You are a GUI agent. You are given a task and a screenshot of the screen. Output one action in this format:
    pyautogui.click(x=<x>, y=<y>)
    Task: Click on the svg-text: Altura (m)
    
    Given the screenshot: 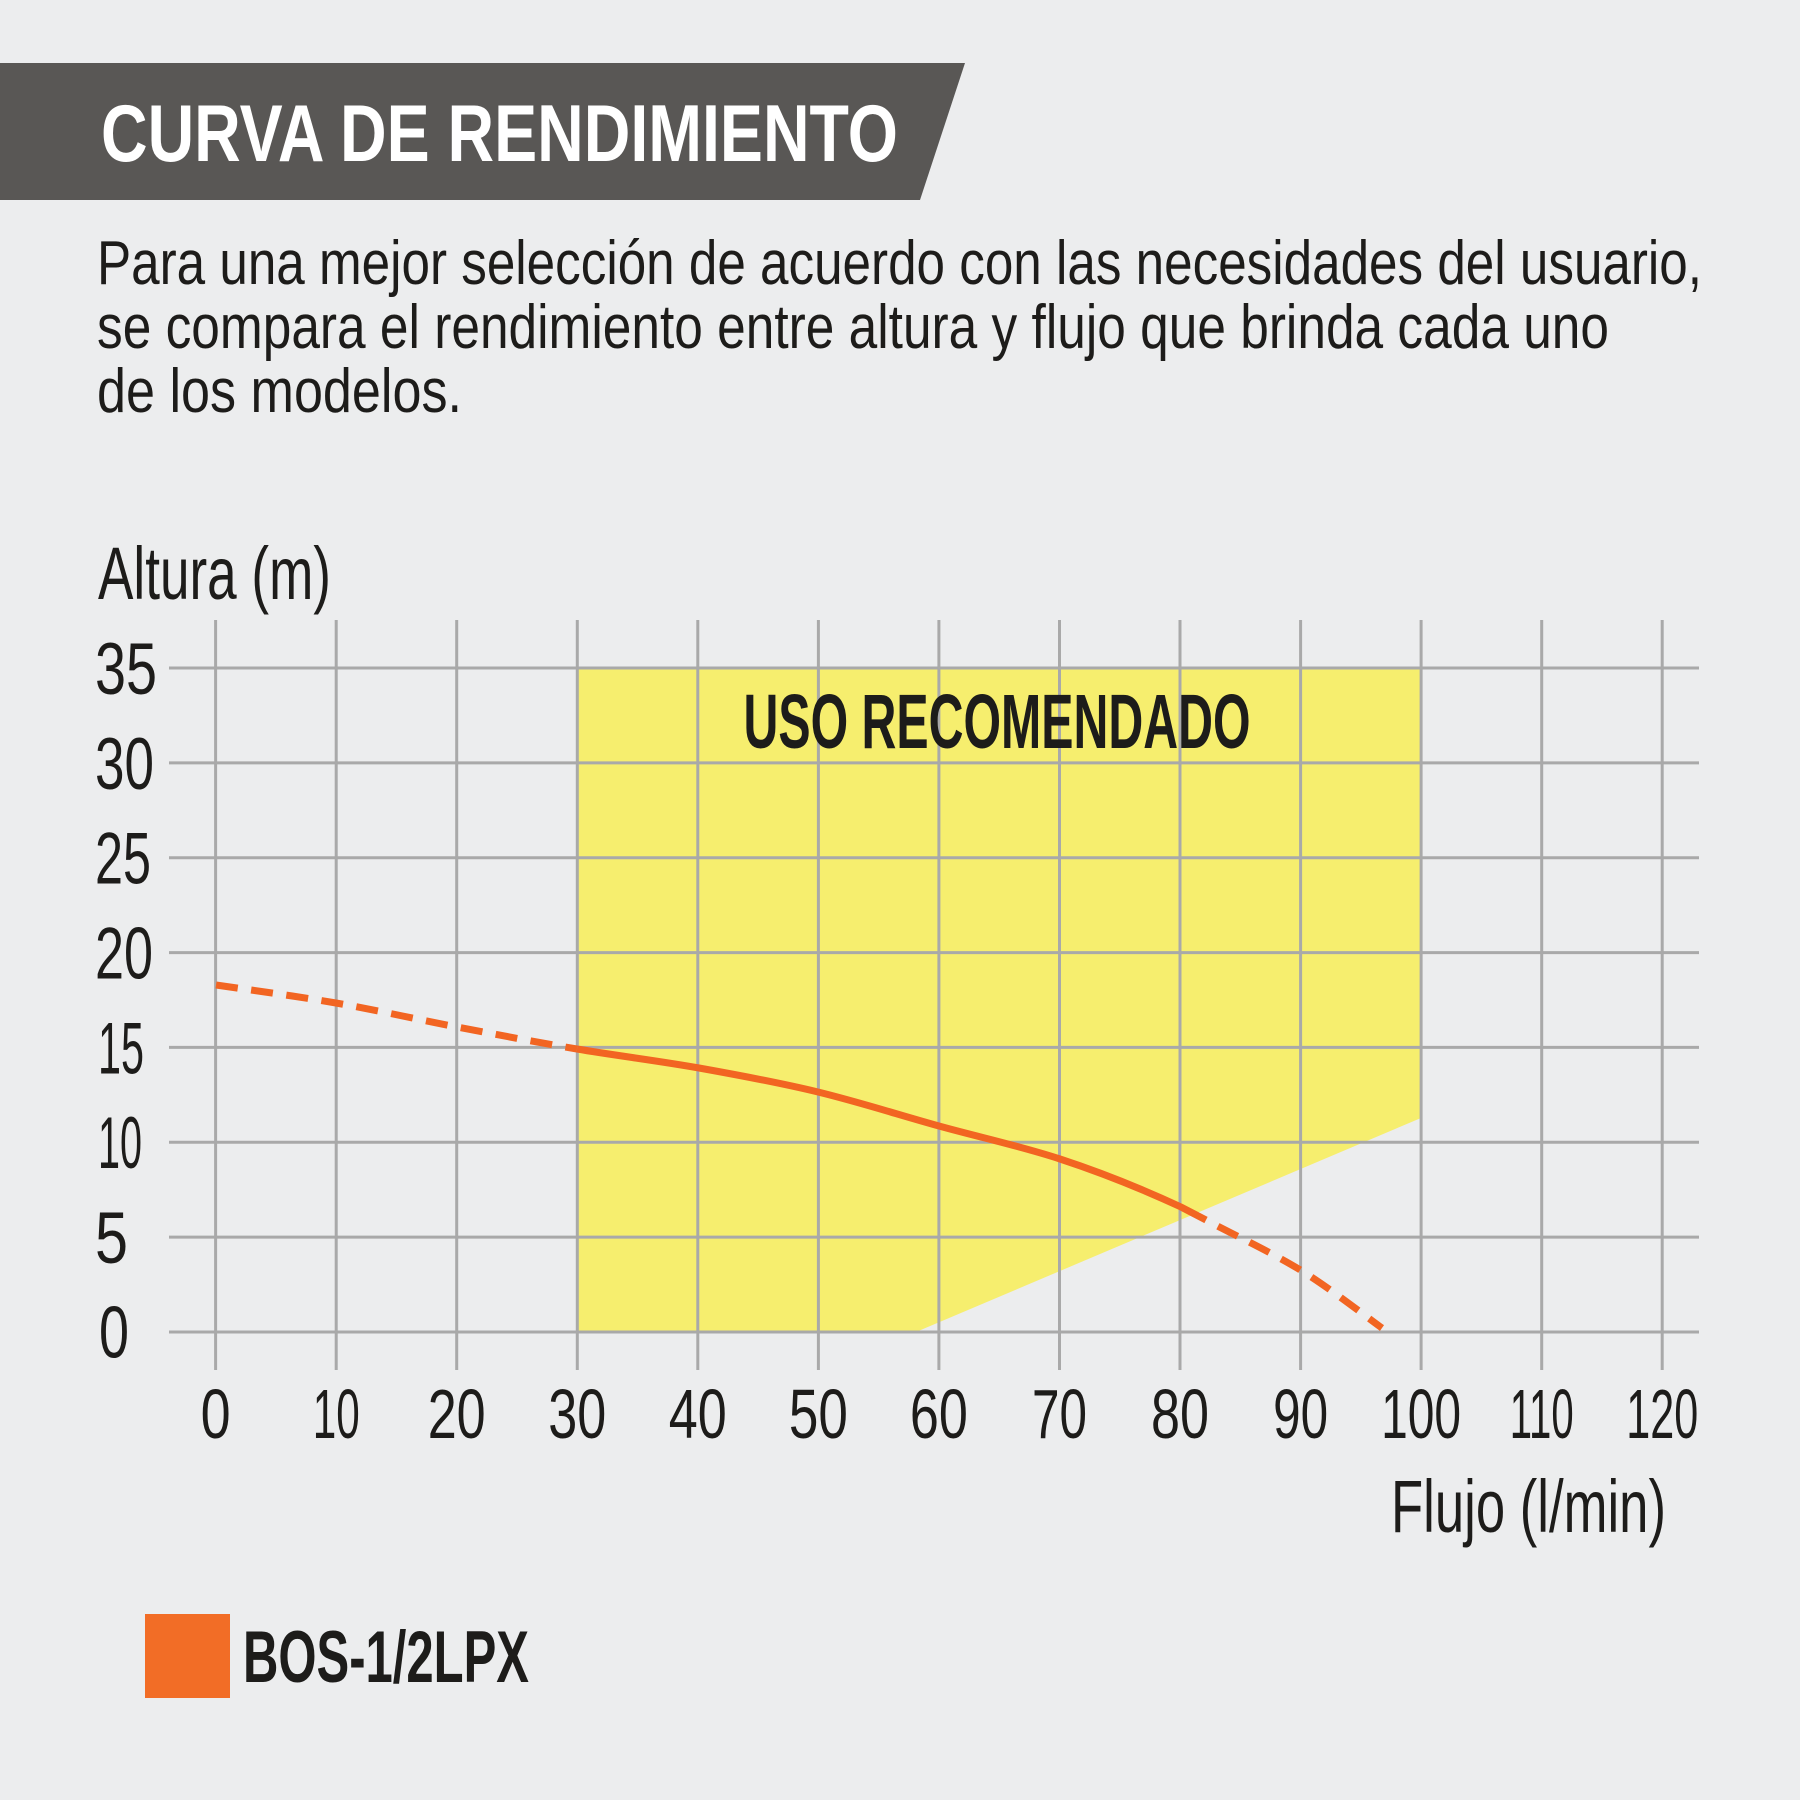 What is the action you would take?
    pyautogui.click(x=214, y=573)
    